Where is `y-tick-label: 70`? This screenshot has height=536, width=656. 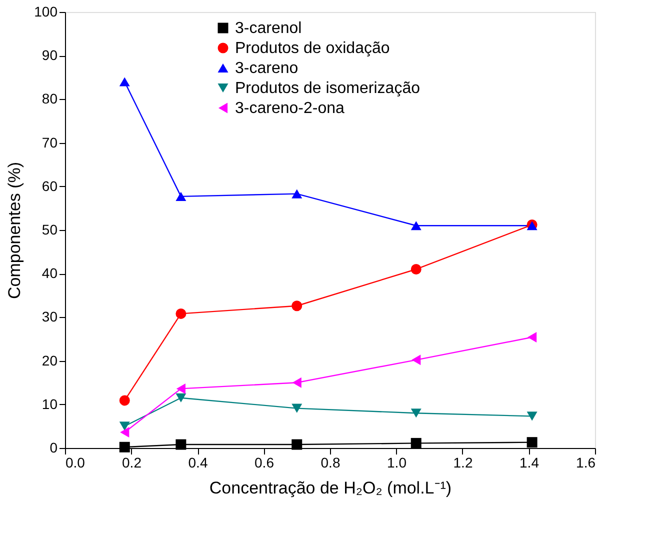 y-tick-label: 70 is located at coordinates (50, 142).